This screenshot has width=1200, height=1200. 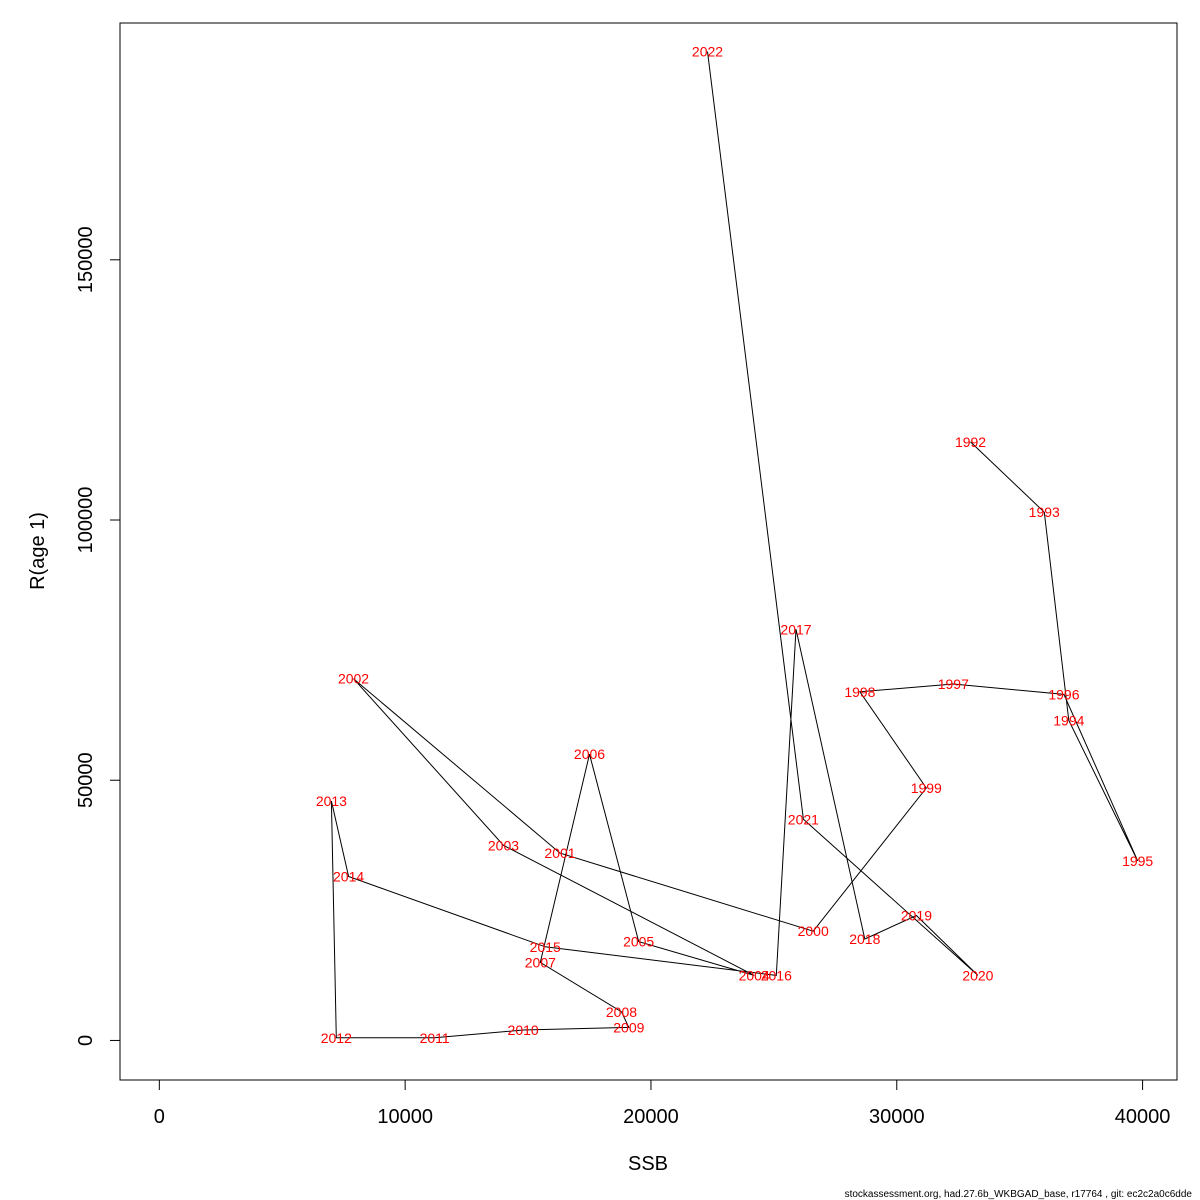 I want to click on x-tick-label: 10000, so click(x=405, y=1117).